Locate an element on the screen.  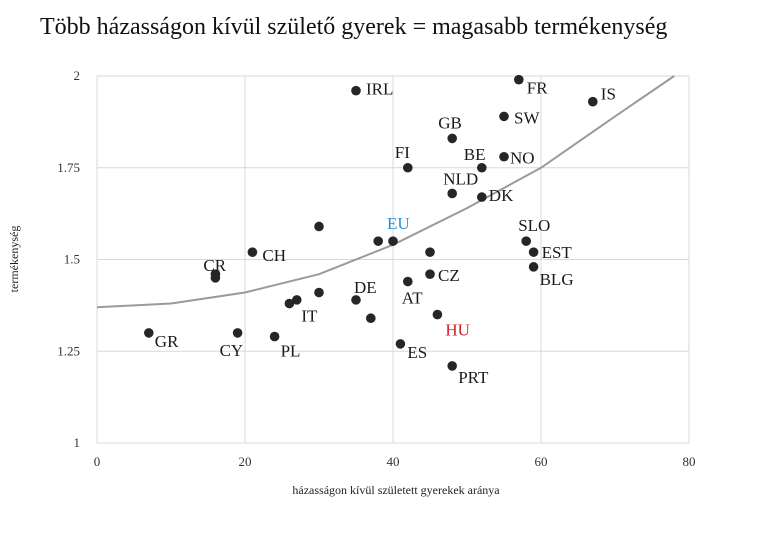
point-label: CY is located at coordinates (232, 350).